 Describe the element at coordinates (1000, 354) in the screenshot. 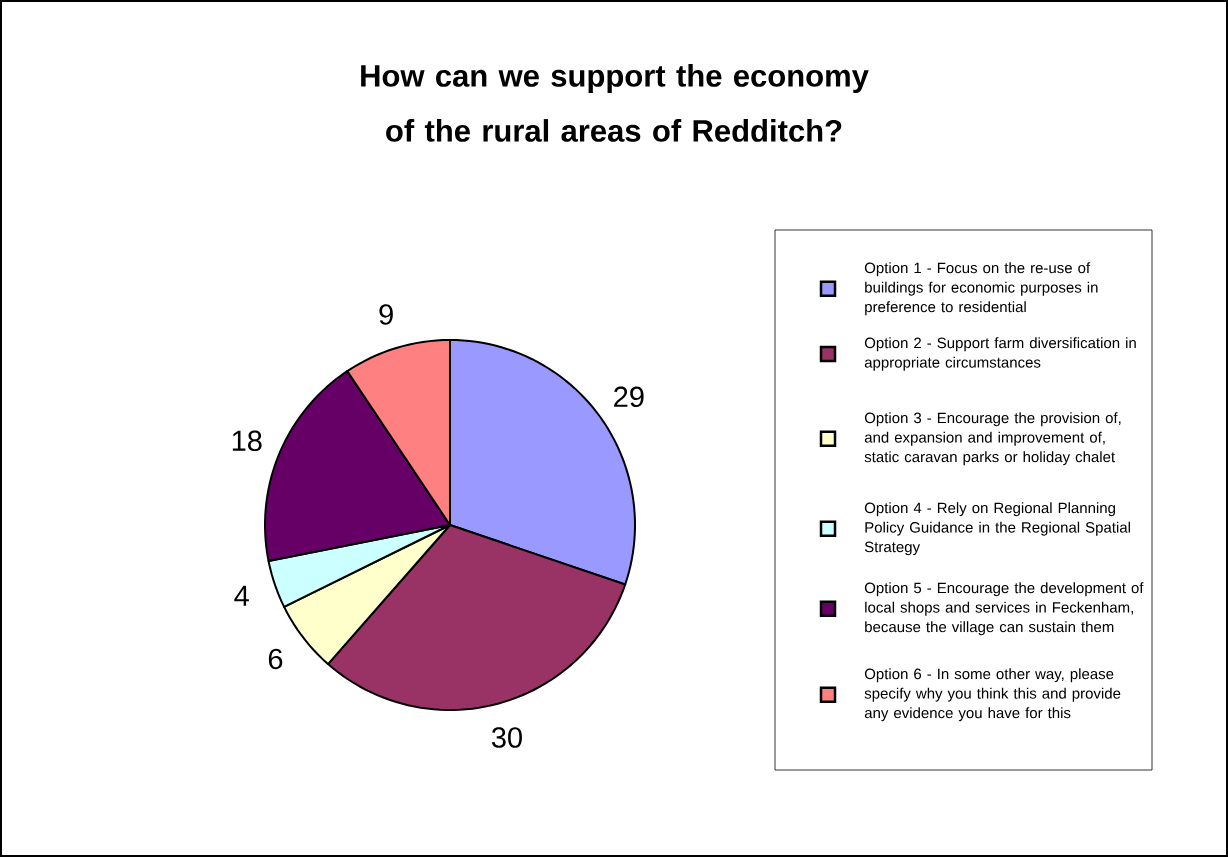

I see `legend-label: Option 2 - Support farm diversification in appropriate circumstances` at that location.